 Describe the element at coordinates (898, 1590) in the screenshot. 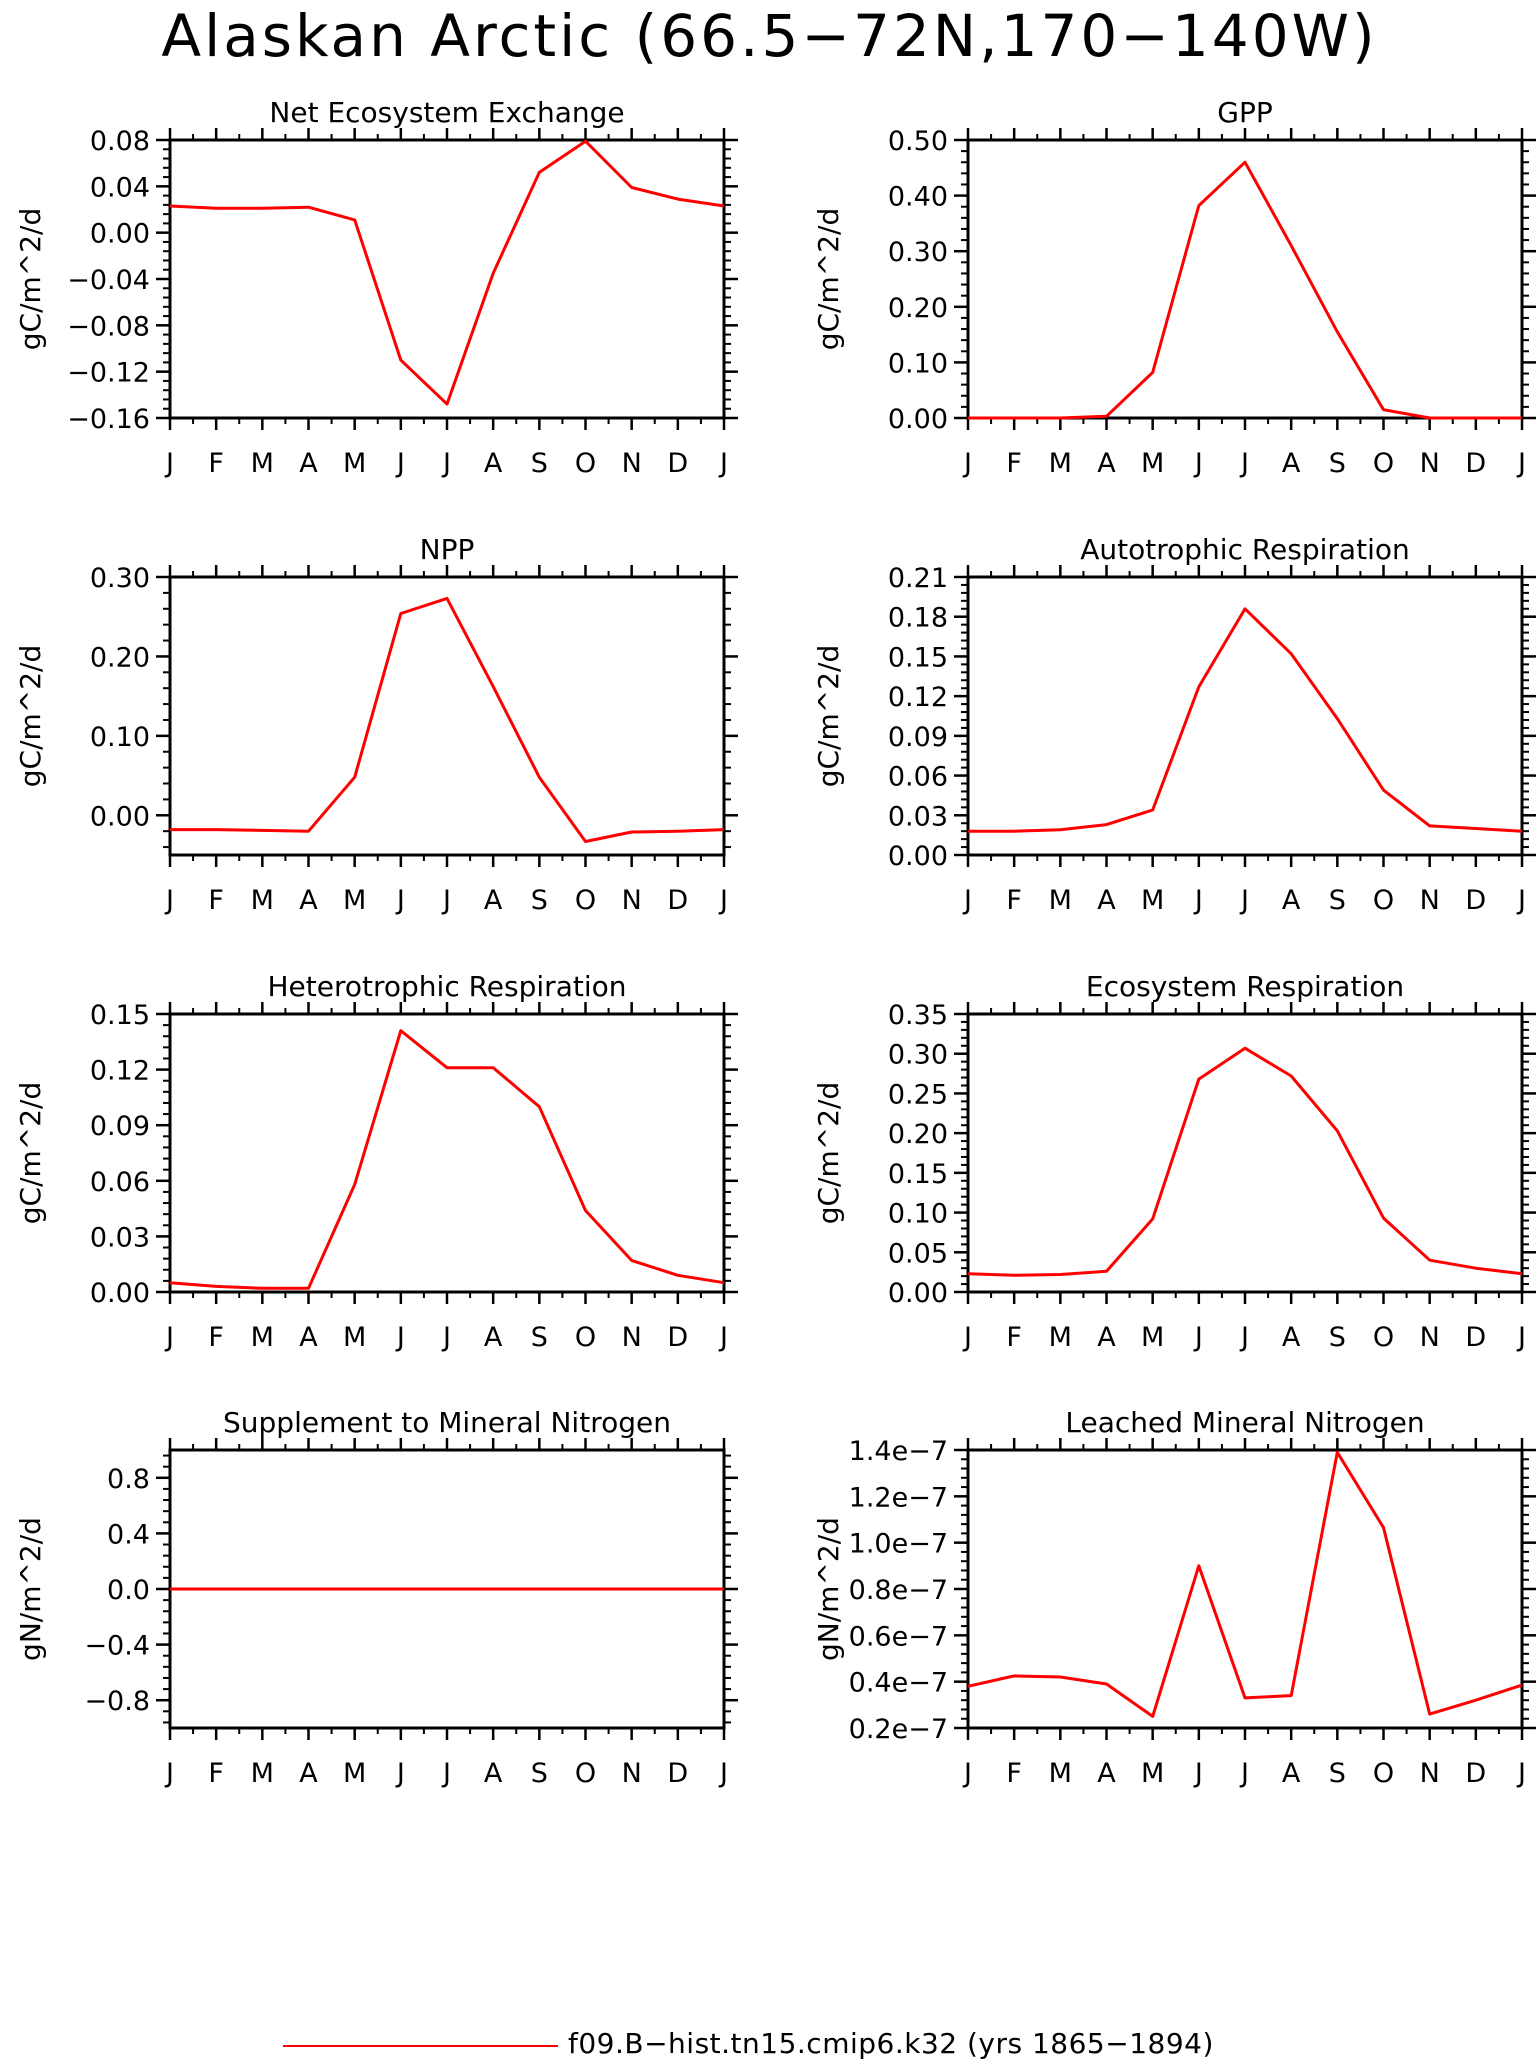

I see `y-tick-label: 0.8e−7` at that location.